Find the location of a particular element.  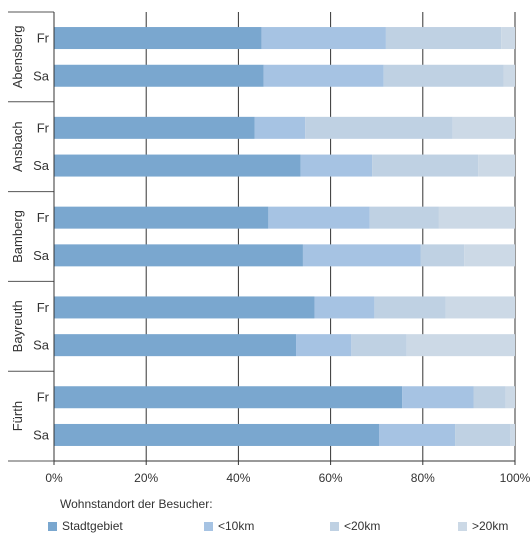

bar-f-rth-sa-10km is located at coordinates (417, 434).